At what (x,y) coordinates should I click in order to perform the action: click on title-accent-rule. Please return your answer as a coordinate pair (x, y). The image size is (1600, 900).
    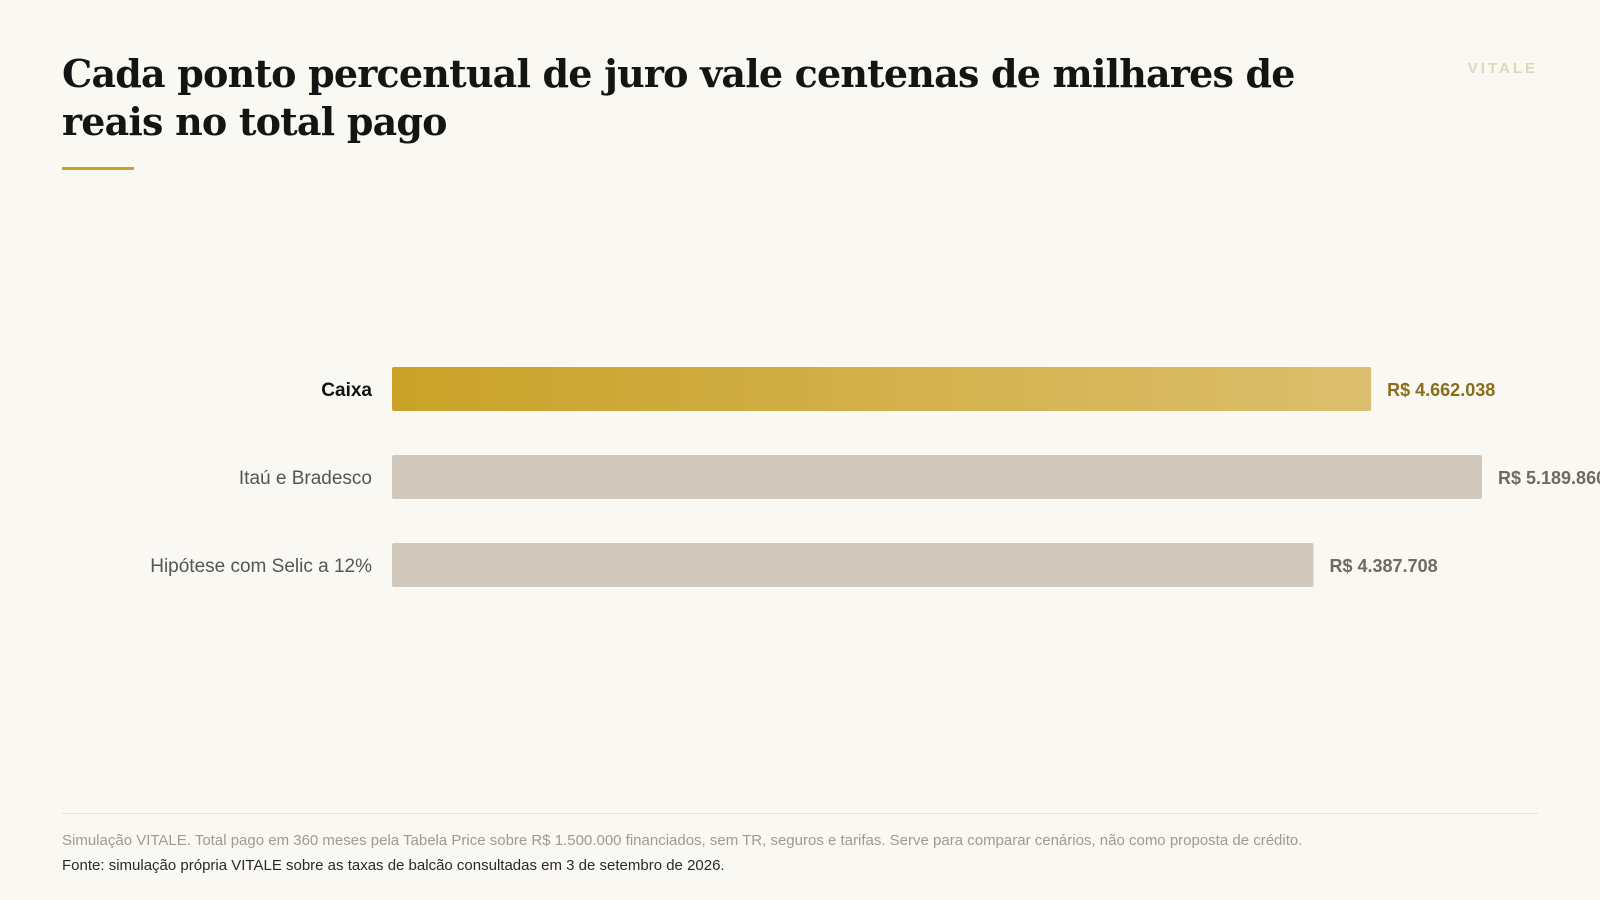
    Looking at the image, I should click on (98, 168).